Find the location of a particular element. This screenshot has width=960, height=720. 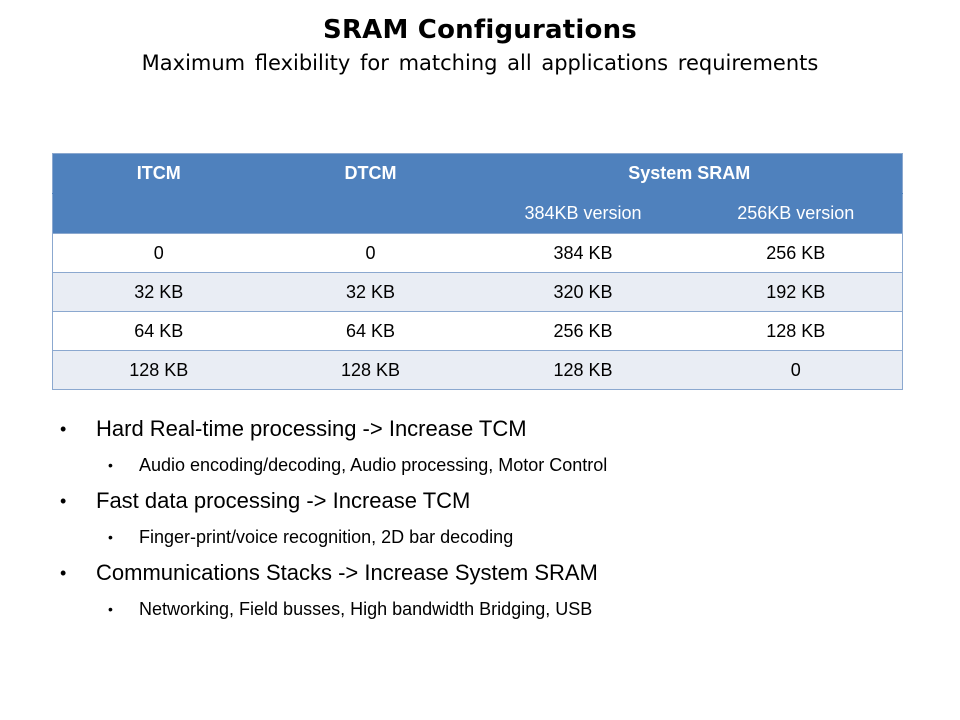

header-system-sram: System SRAM is located at coordinates (689, 173).